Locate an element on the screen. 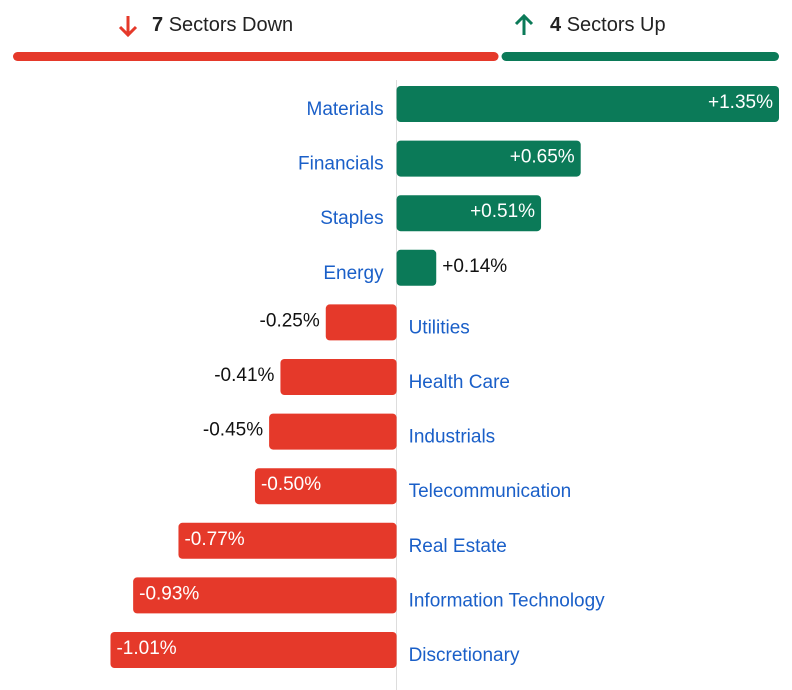 The height and width of the screenshot is (690, 792). value-label: -0.77% is located at coordinates (214, 539).